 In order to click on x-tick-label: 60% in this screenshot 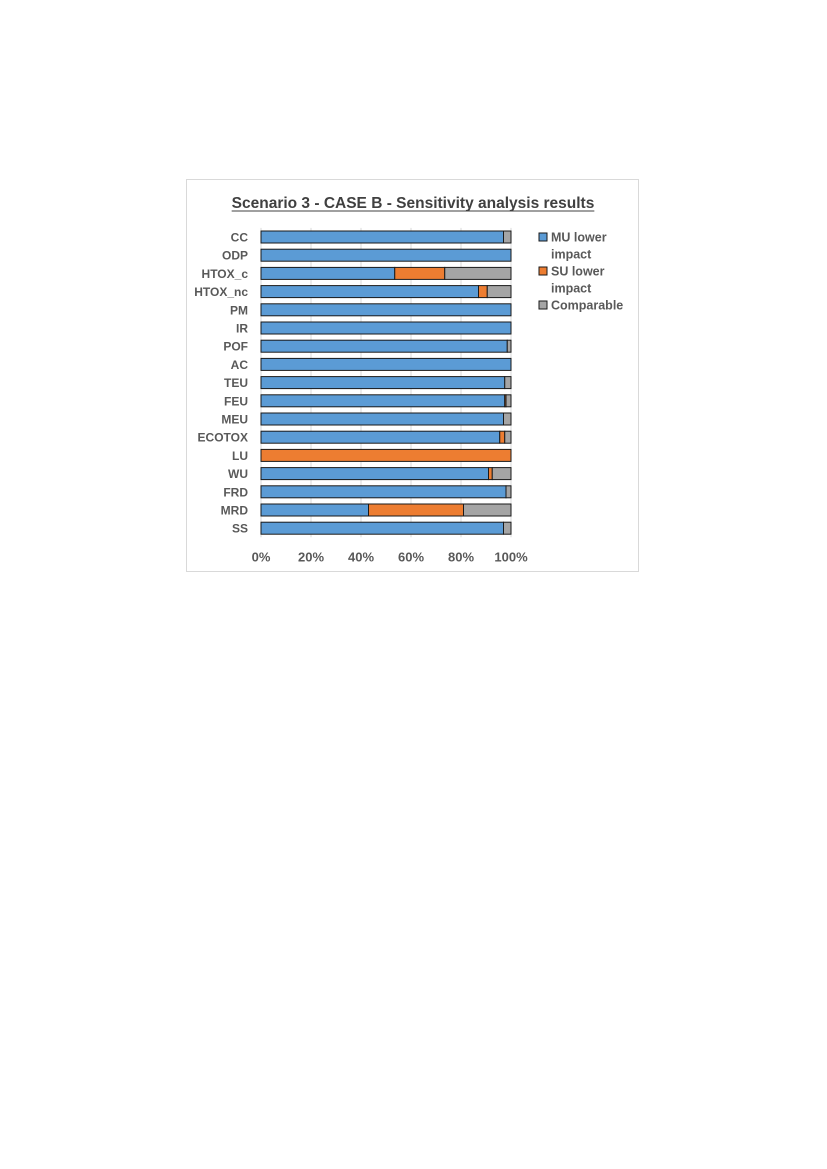, I will do `click(411, 556)`.